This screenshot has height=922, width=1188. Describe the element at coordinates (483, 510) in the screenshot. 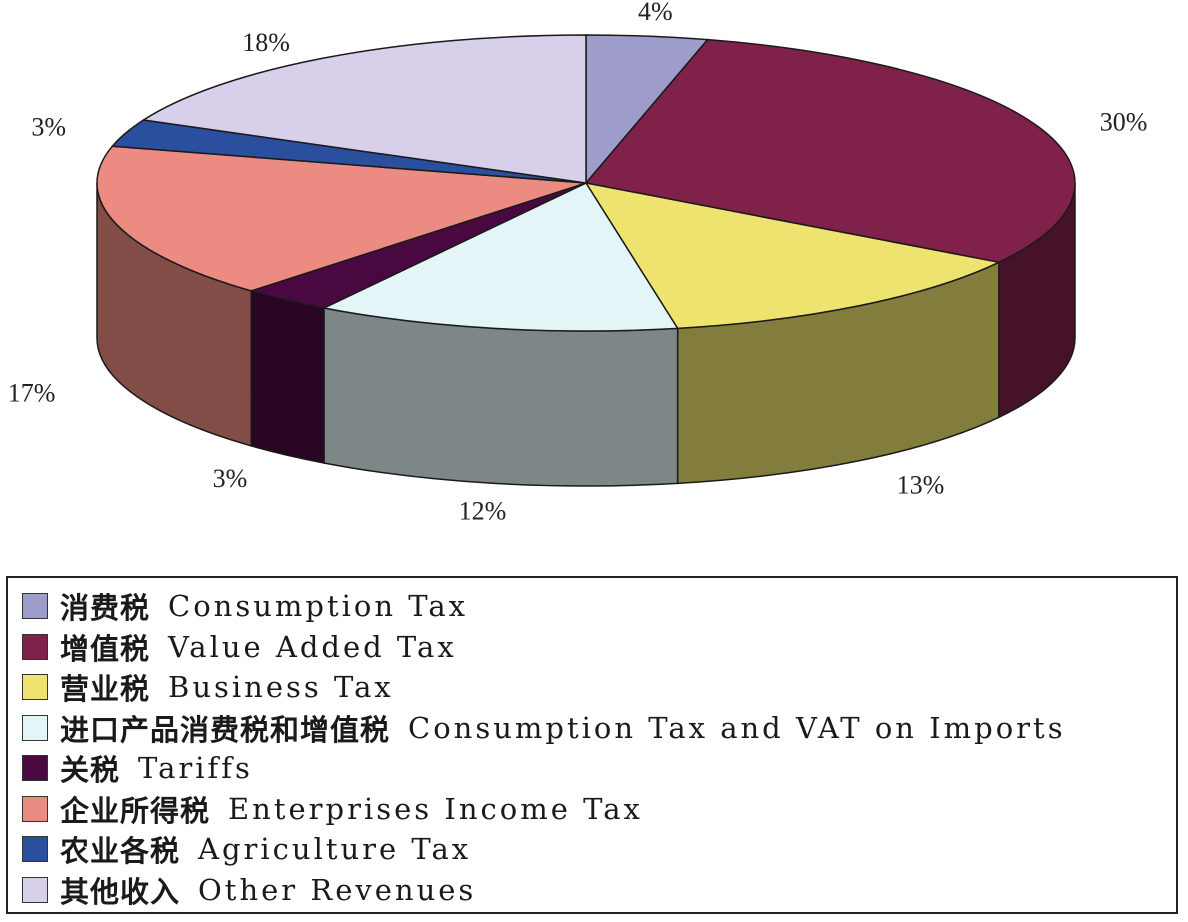

I see `pie-value-label: 12%` at that location.